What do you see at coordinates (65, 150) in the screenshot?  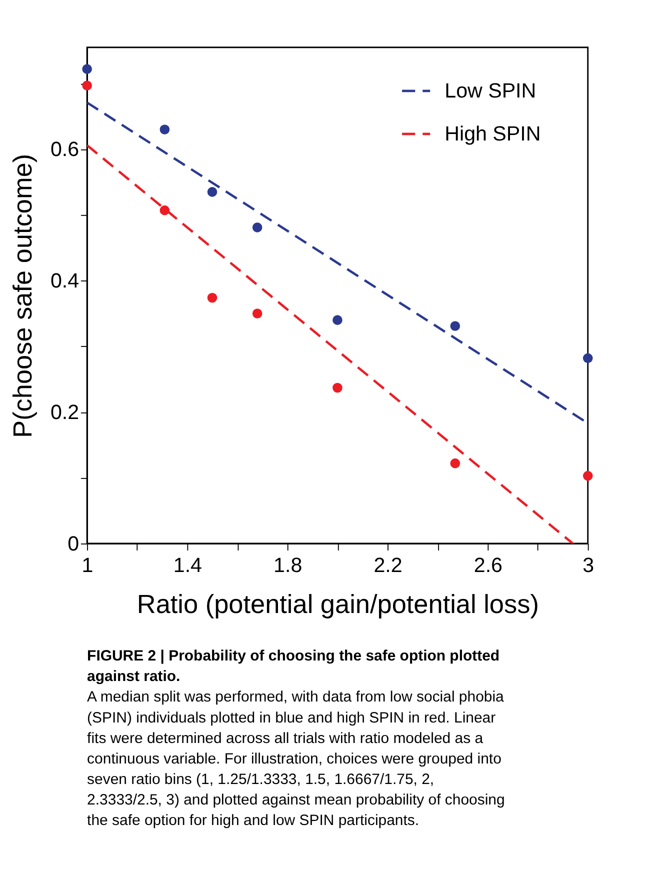 I see `y-tick-label: 0.6` at bounding box center [65, 150].